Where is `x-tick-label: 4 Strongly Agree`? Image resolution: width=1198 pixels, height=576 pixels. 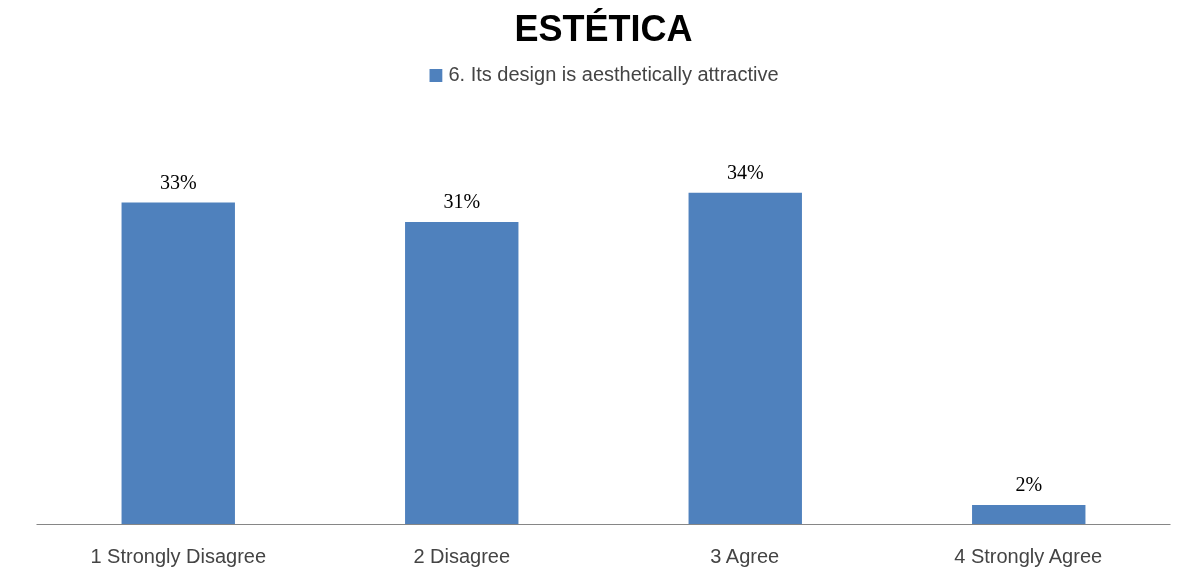 x-tick-label: 4 Strongly Agree is located at coordinates (1028, 555).